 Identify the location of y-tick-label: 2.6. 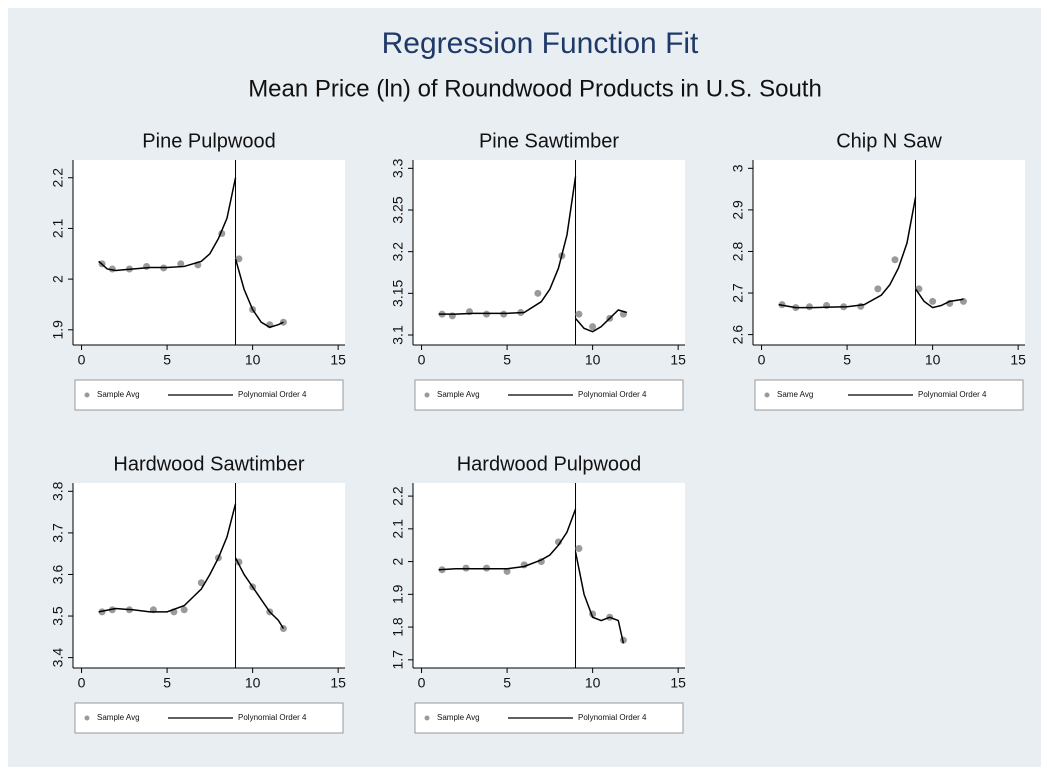
(738, 335).